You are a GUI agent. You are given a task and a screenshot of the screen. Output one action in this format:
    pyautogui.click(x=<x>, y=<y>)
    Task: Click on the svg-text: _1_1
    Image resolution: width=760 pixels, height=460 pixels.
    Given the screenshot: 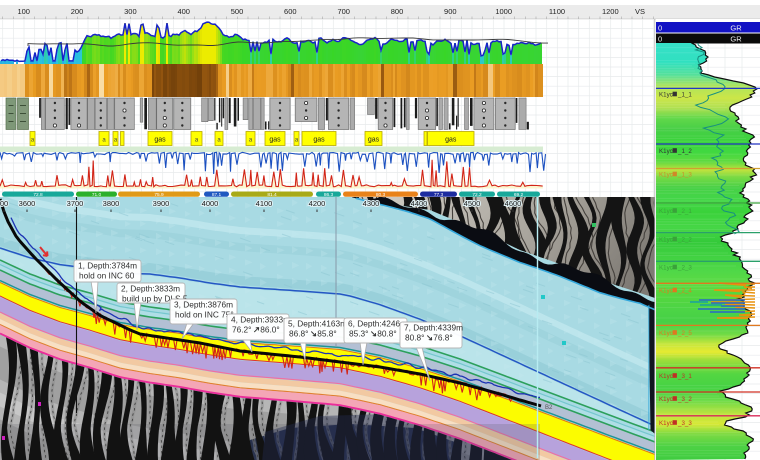 What is the action you would take?
    pyautogui.click(x=684, y=95)
    